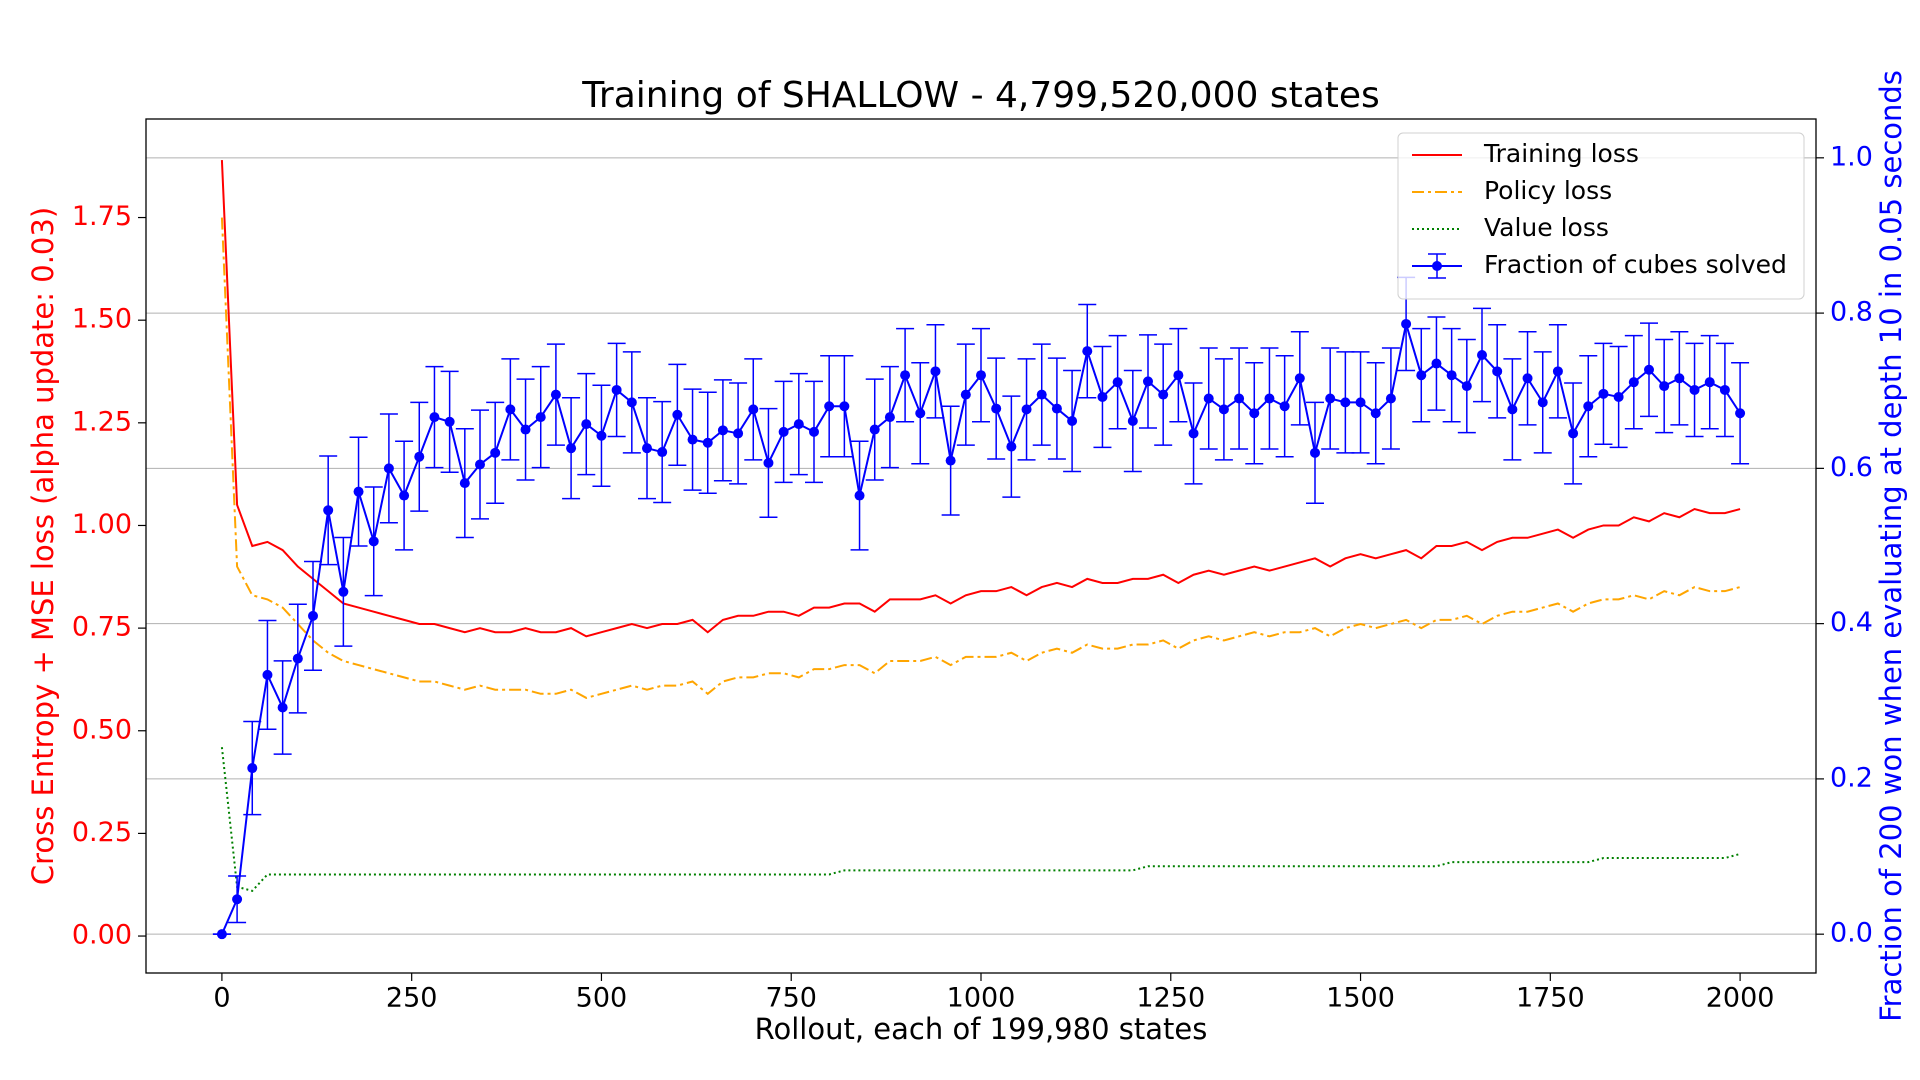 This screenshot has height=1080, width=1920. Describe the element at coordinates (1851, 312) in the screenshot. I see `y2-tick-label: 0.8` at that location.